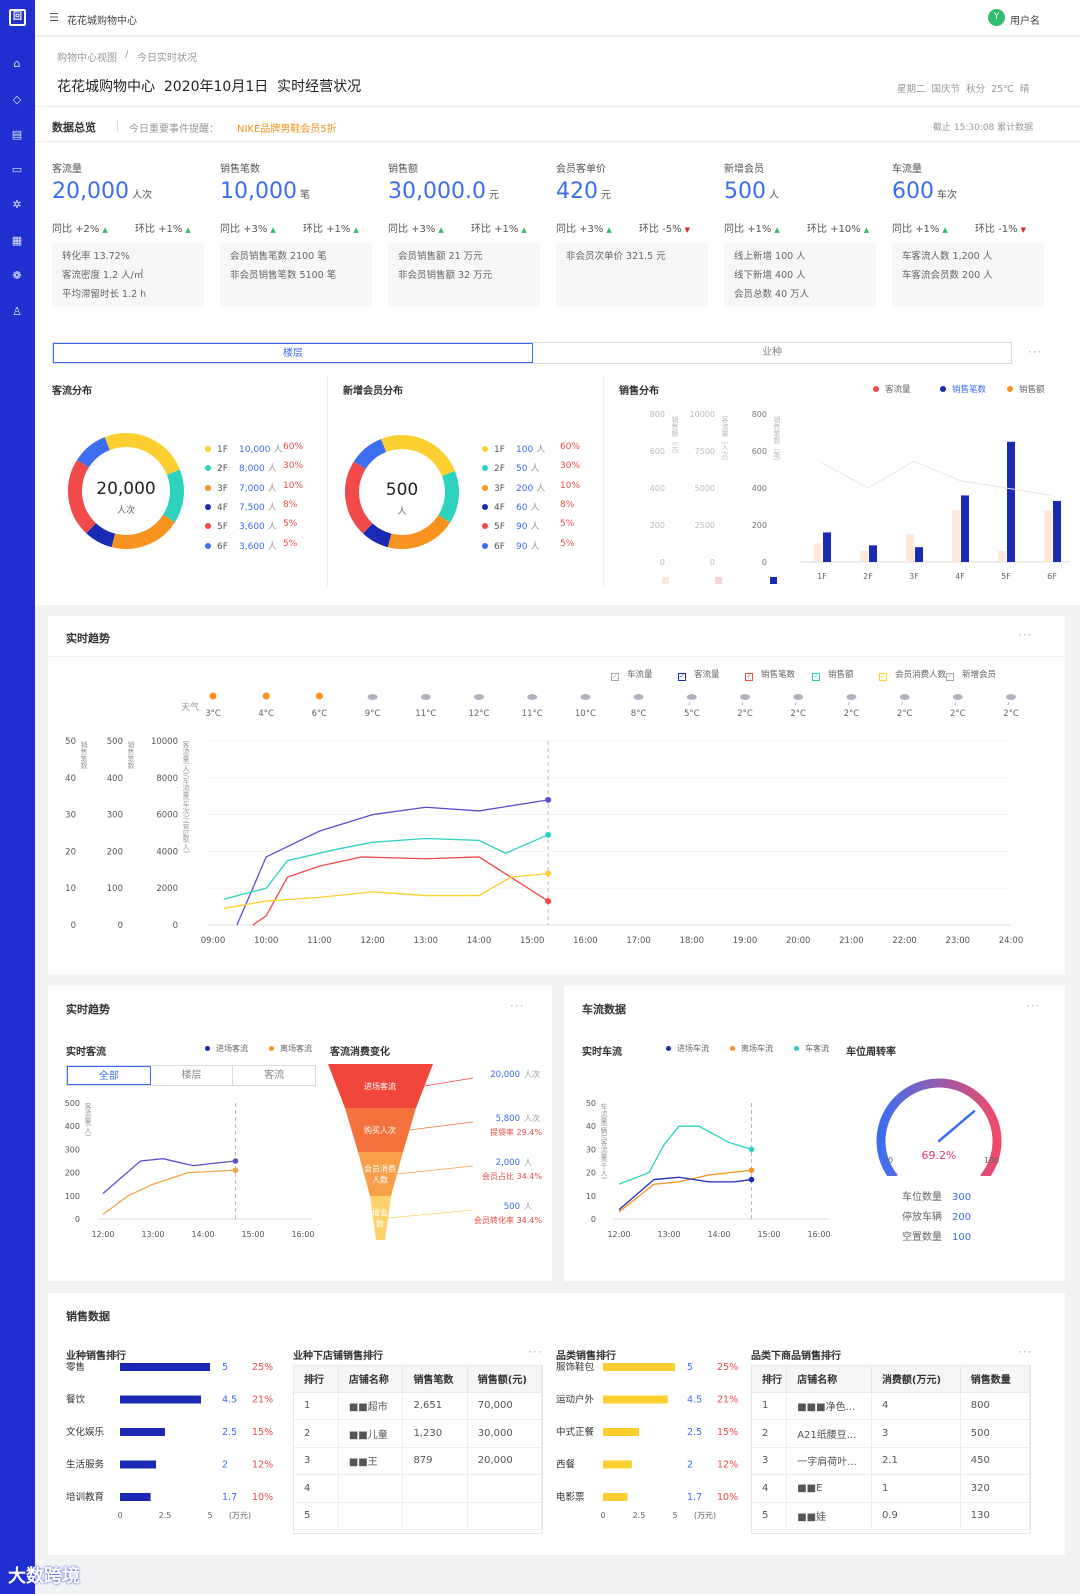  I want to click on legend-item: 6F 90 人 5%, so click(528, 545).